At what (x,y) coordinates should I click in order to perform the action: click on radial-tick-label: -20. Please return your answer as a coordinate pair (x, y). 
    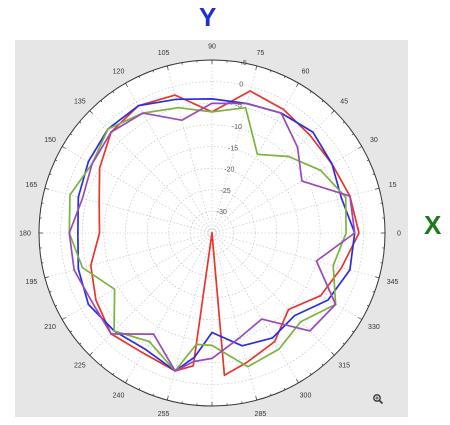
    Looking at the image, I should click on (229, 170).